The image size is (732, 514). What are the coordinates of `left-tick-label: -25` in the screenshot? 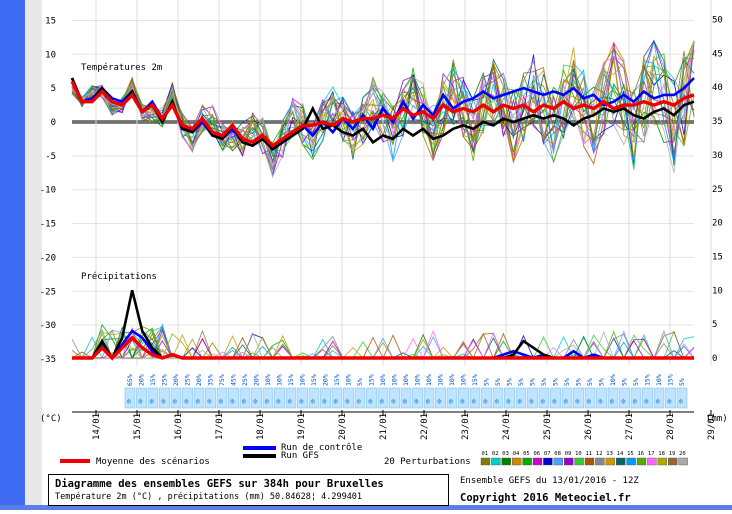 It's located at (48, 292).